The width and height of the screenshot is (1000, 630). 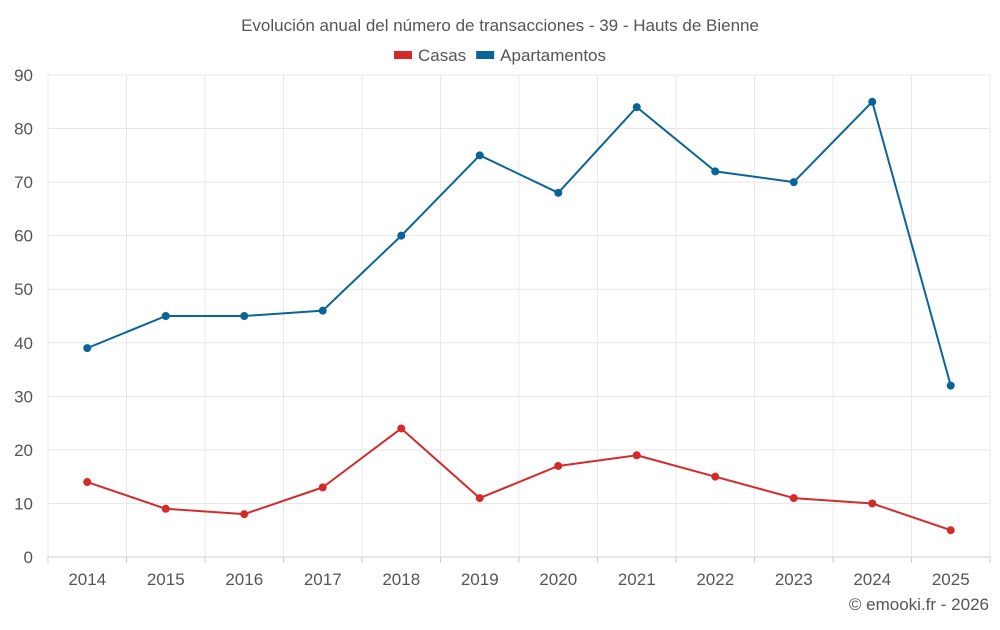 I want to click on y-tick-label: 40, so click(x=23, y=343).